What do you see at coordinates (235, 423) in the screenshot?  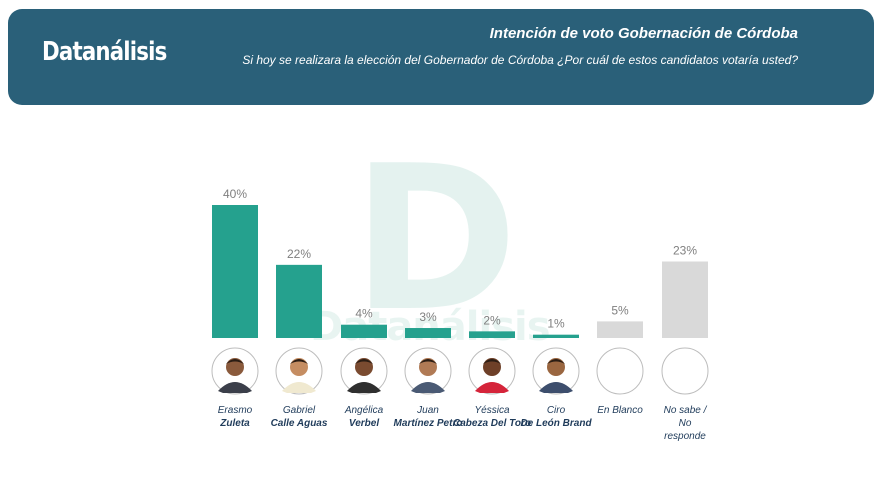 I see `candidate-last-name: Zuleta` at bounding box center [235, 423].